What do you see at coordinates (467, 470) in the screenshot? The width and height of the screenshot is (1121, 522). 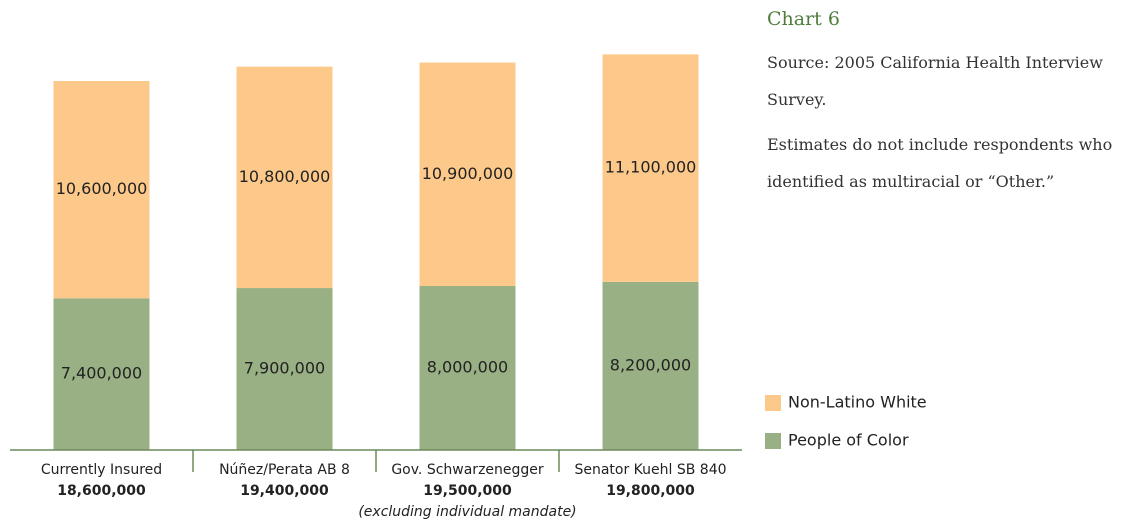 I see `x-tick-label: Gov. Schwarzenegger` at bounding box center [467, 470].